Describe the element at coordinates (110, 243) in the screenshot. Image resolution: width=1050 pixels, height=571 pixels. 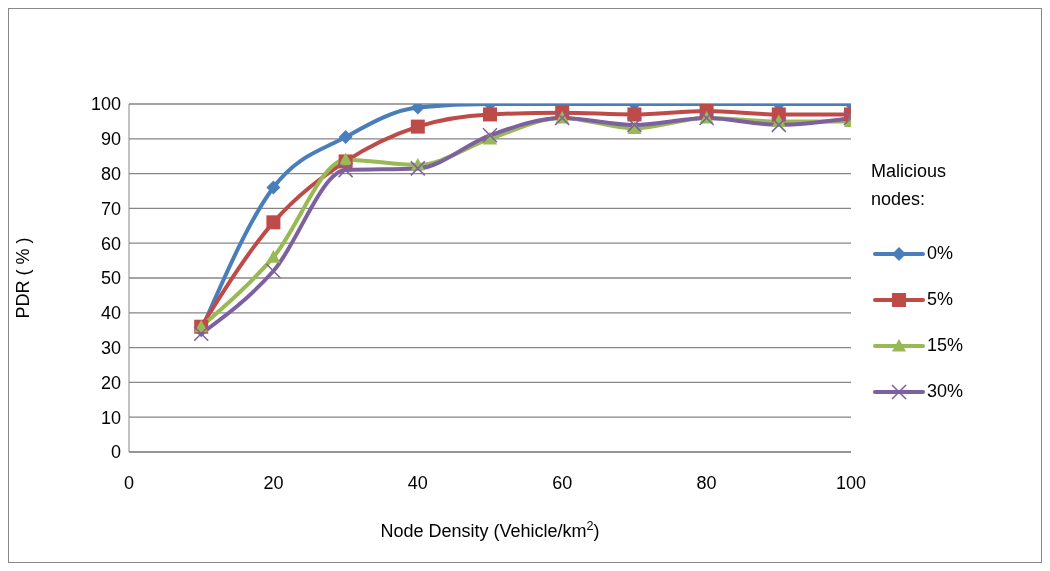
I see `y-tick-label: 60` at that location.